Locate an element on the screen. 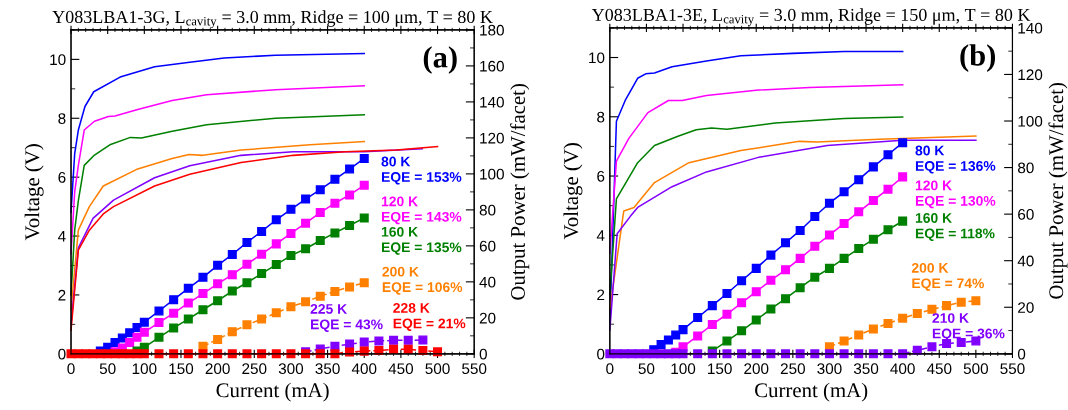 The height and width of the screenshot is (410, 1068). annotation: 80 K EQE = 153% is located at coordinates (421, 170).